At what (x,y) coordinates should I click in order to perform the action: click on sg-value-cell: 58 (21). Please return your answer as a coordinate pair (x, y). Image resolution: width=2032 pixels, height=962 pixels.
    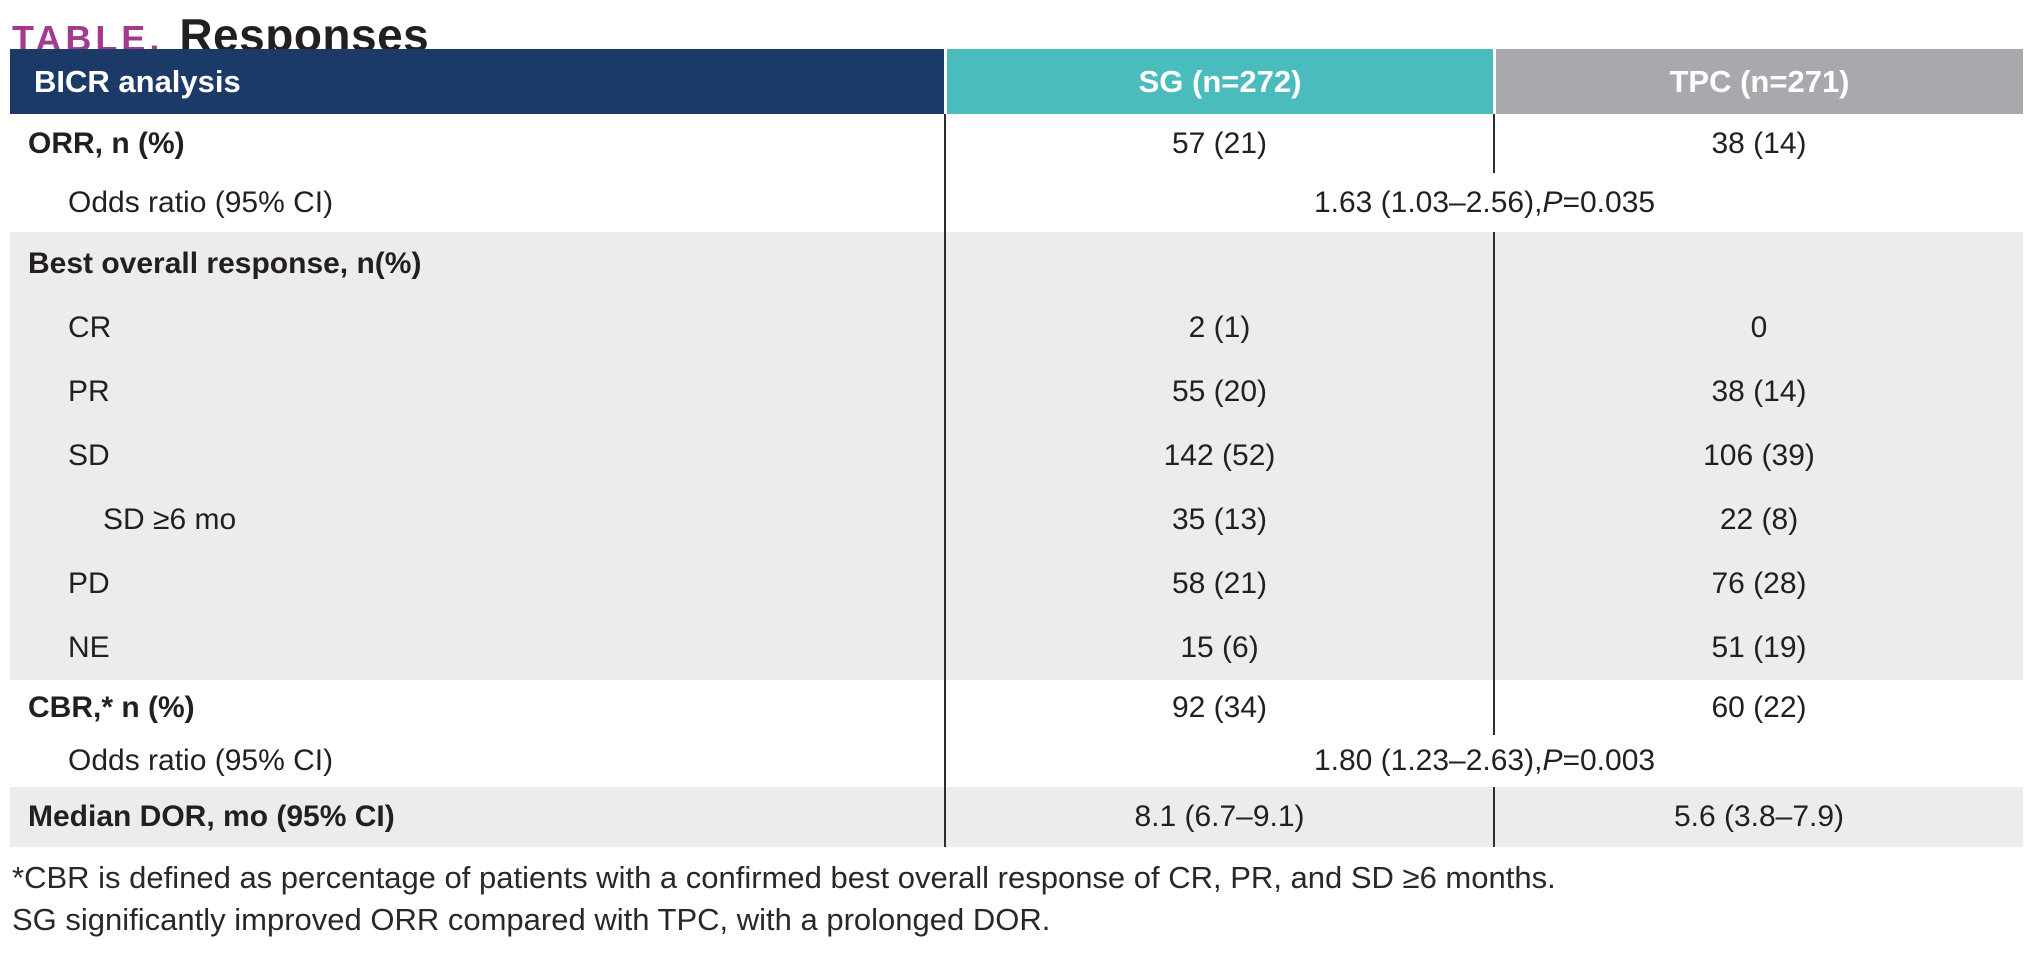
    Looking at the image, I should click on (1218, 584).